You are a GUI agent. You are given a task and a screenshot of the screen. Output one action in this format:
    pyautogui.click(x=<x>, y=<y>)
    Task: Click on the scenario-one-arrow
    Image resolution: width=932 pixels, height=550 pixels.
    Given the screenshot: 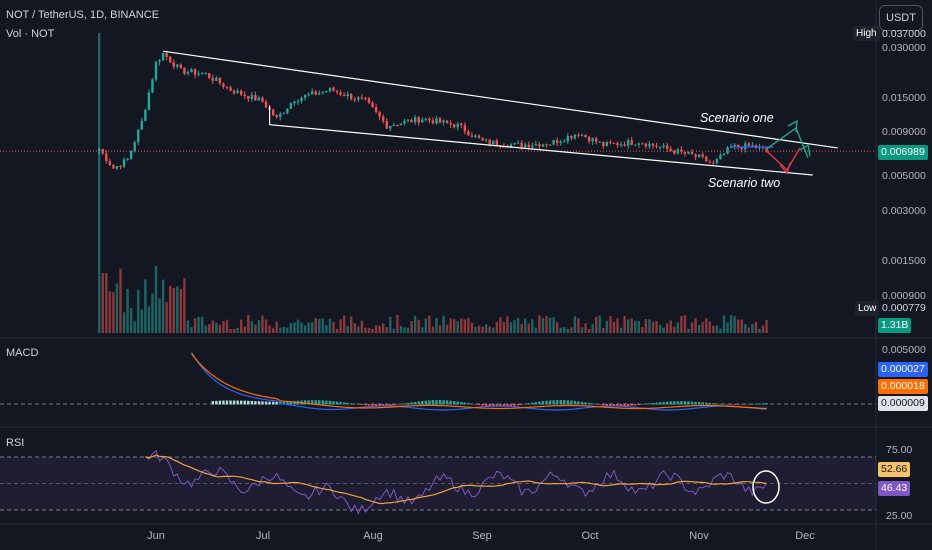 What is the action you would take?
    pyautogui.click(x=792, y=126)
    